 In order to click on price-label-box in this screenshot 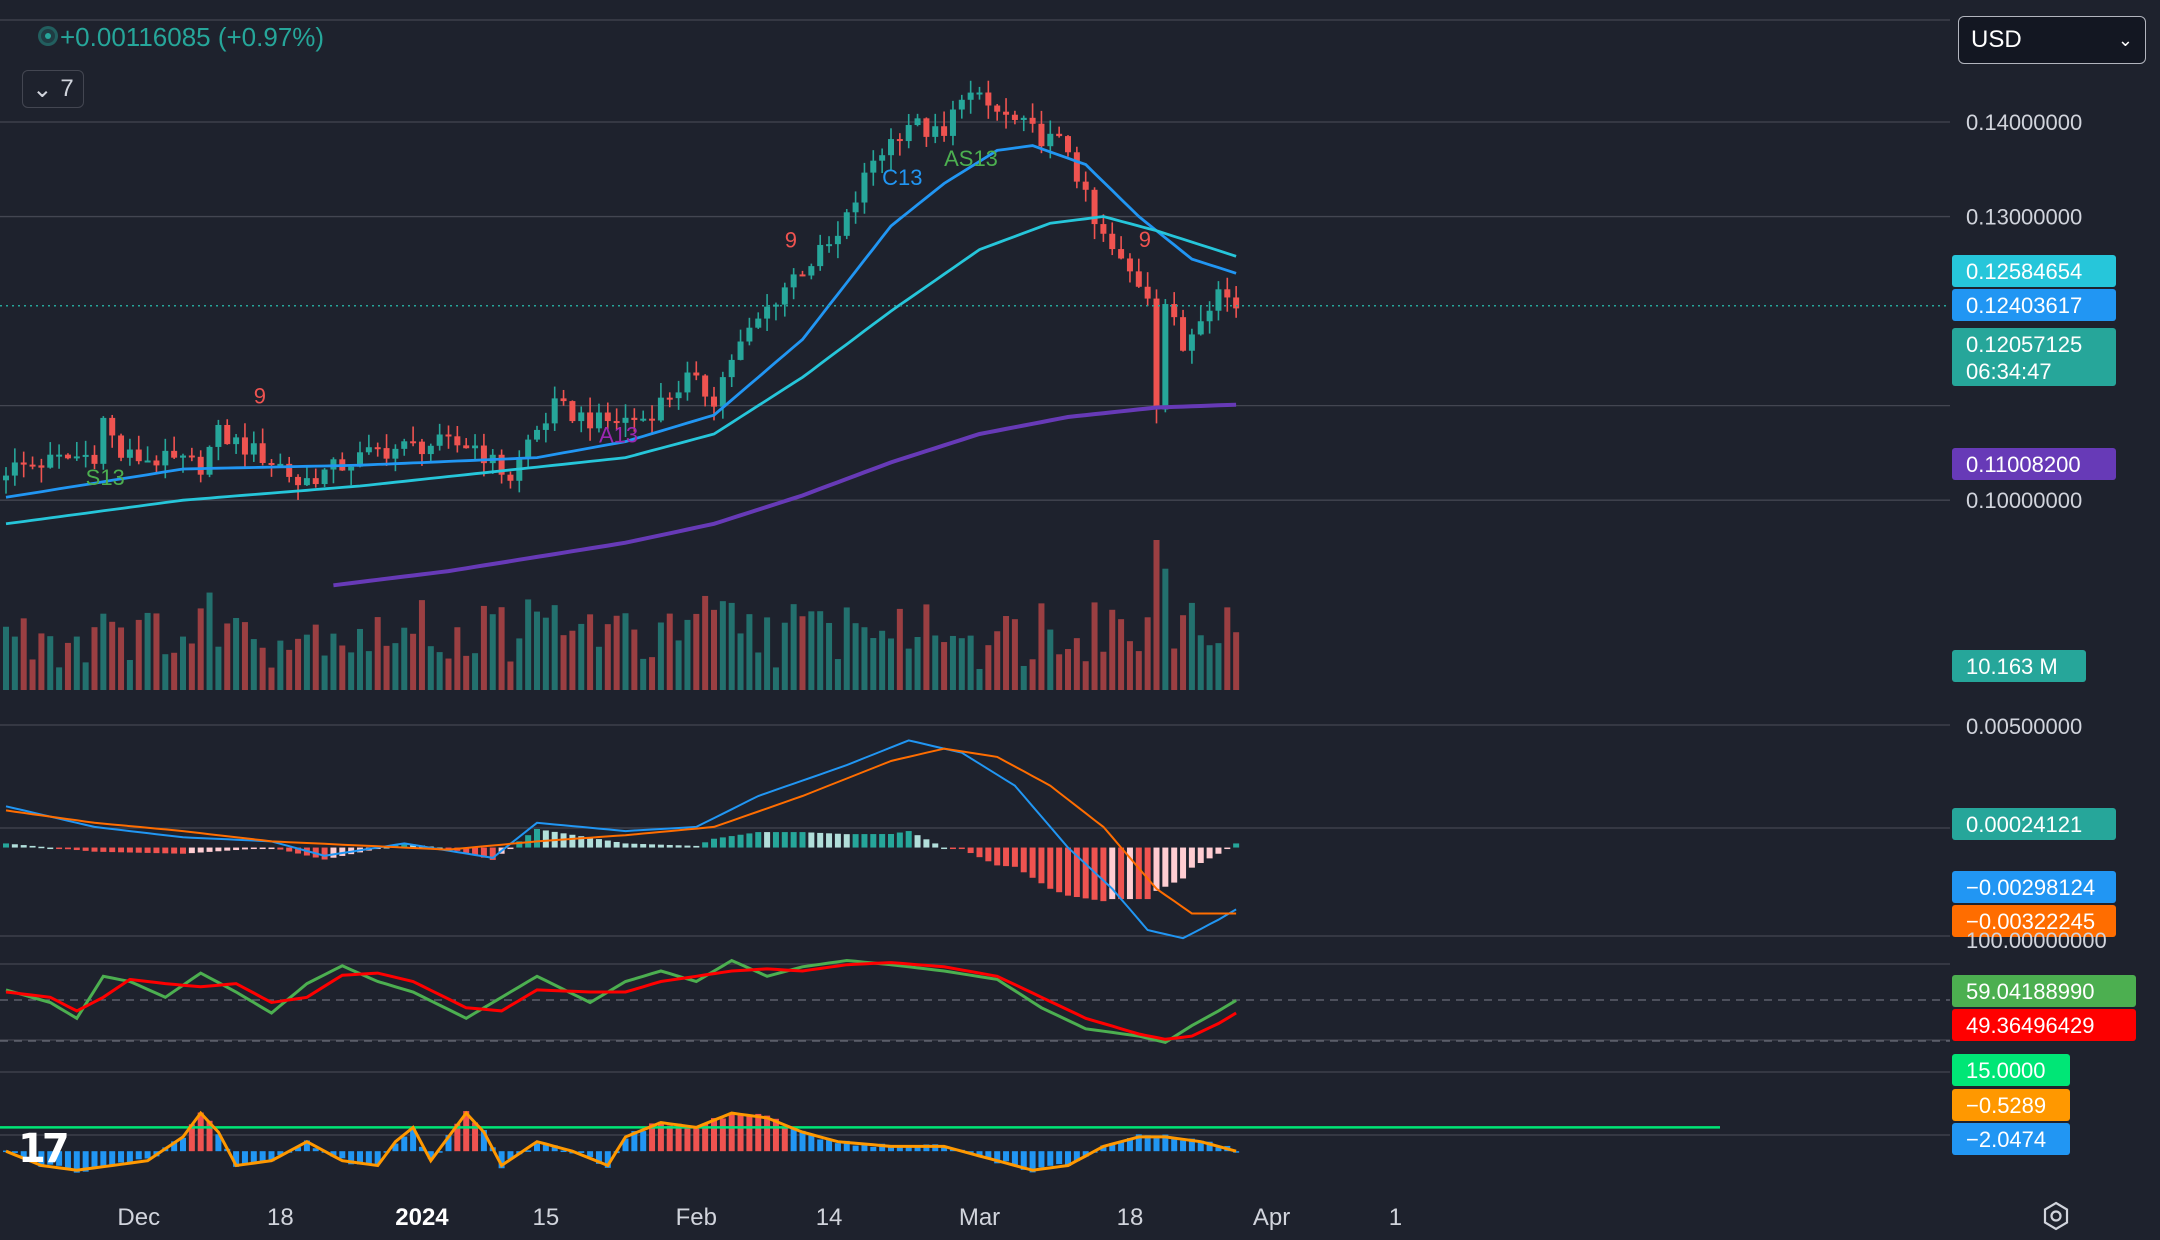, I will do `click(2034, 464)`.